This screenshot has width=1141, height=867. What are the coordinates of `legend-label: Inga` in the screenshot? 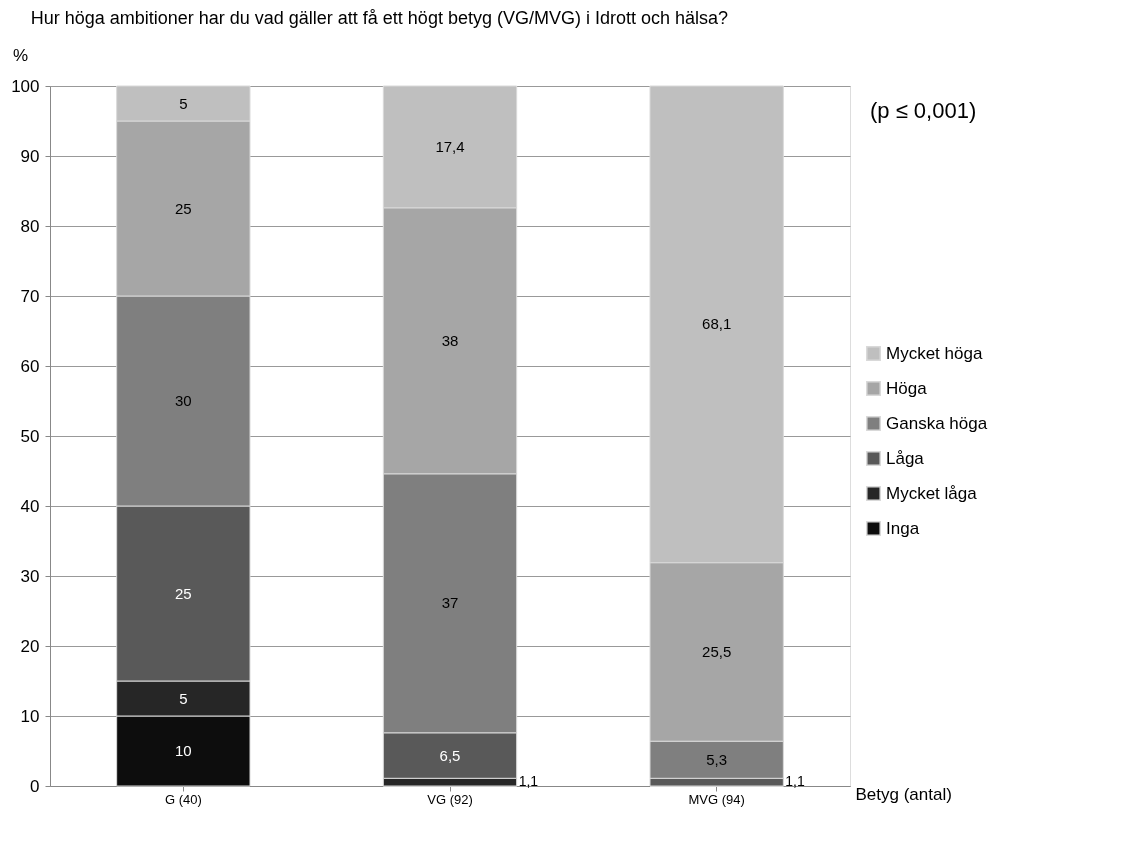 It's located at (903, 528).